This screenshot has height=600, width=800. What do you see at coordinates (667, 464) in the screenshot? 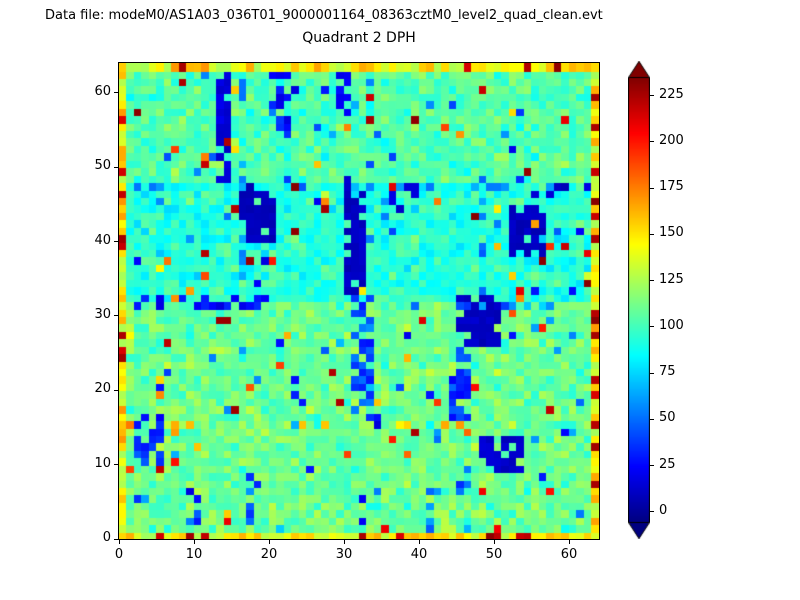
I see `colorbar-tick-label: 25` at bounding box center [667, 464].